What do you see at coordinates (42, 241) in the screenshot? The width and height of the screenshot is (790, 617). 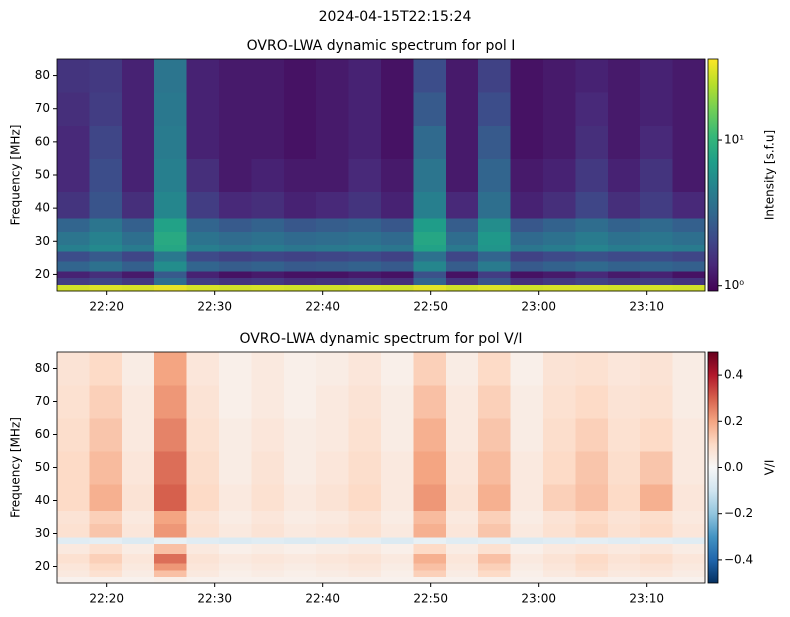 I see `y-tick-label: 30` at bounding box center [42, 241].